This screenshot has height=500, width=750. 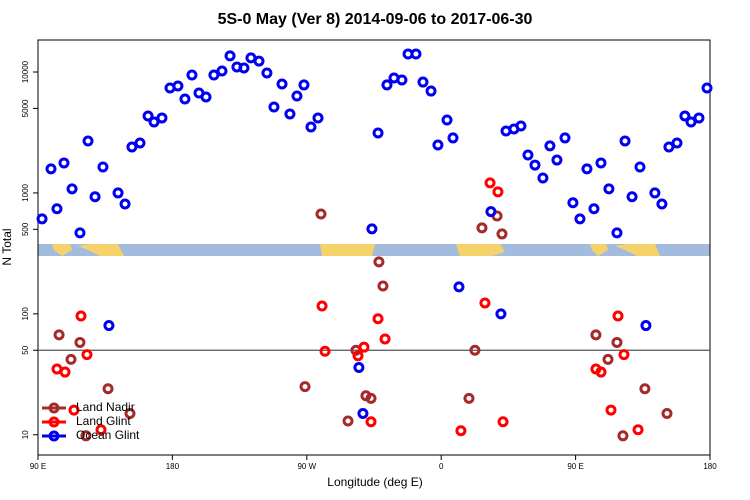 I want to click on y-axis-label: N Total, so click(x=7, y=246).